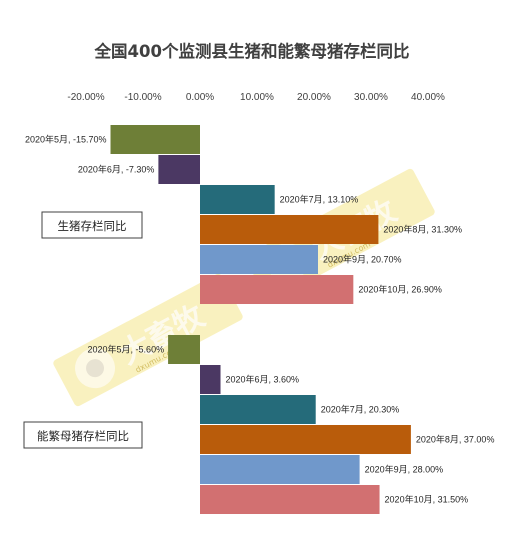 The width and height of the screenshot is (505, 553). I want to click on chart-title: 全国400个监测县生猪和能繁母猪存栏同比, so click(252, 51).